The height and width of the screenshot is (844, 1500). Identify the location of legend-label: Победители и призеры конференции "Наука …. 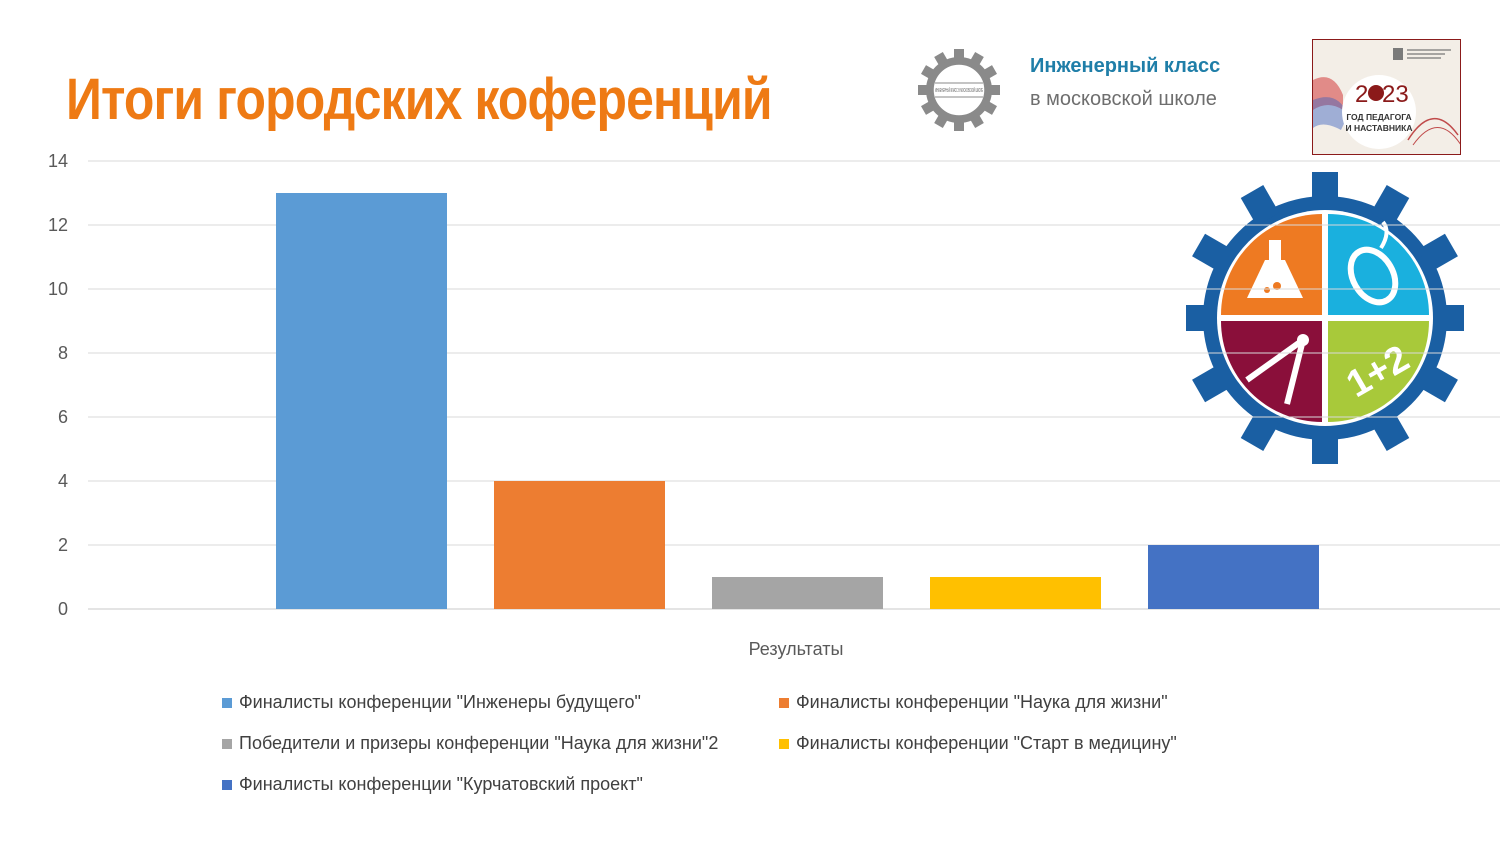
(479, 743).